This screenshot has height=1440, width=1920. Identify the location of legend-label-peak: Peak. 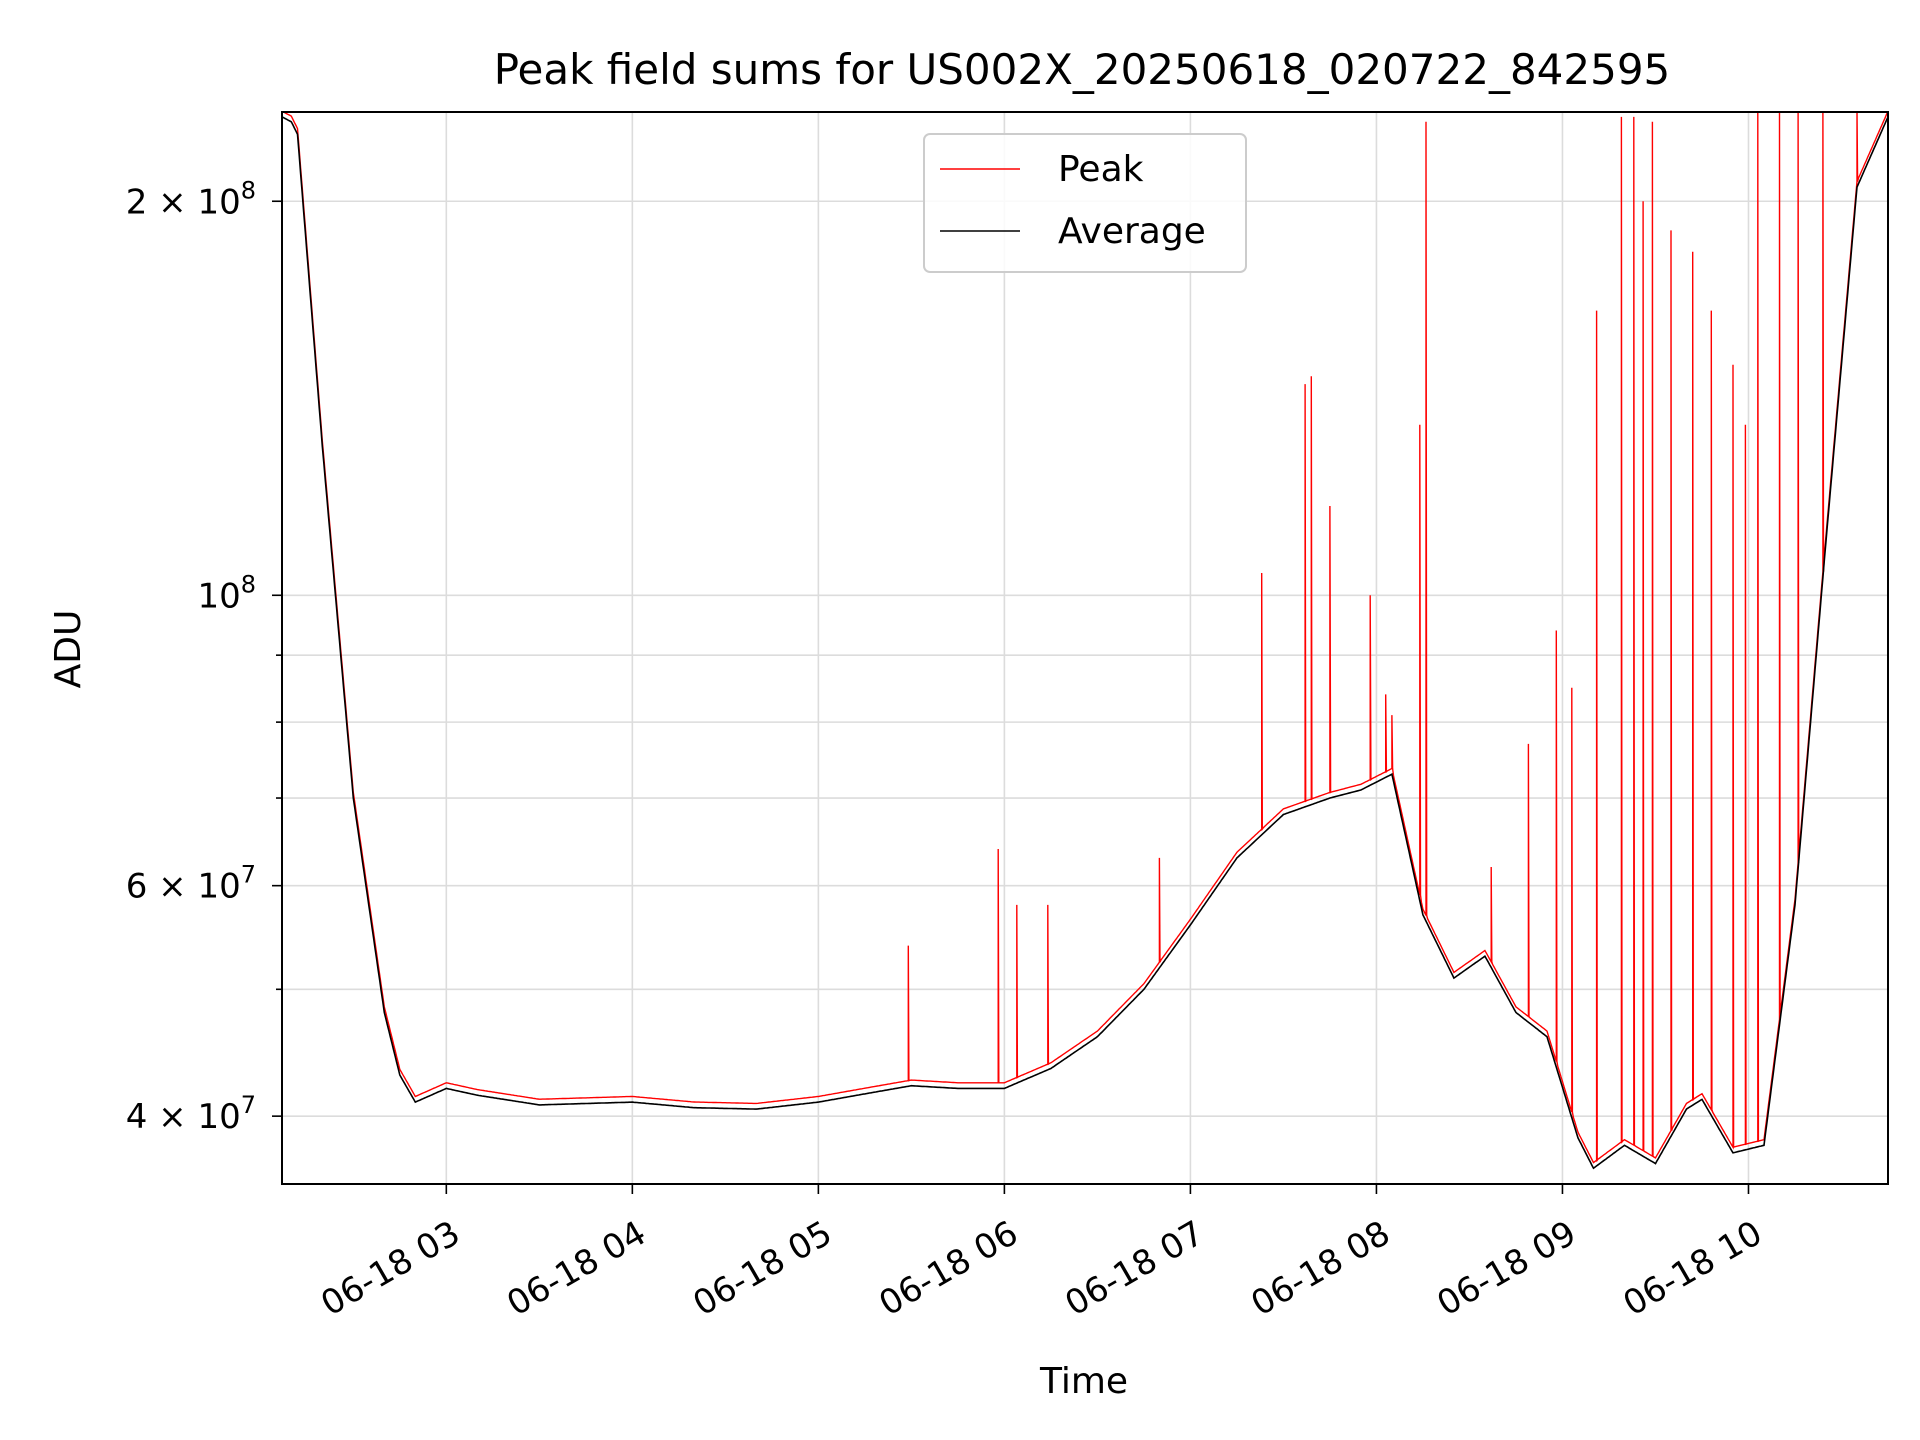
(1101, 169).